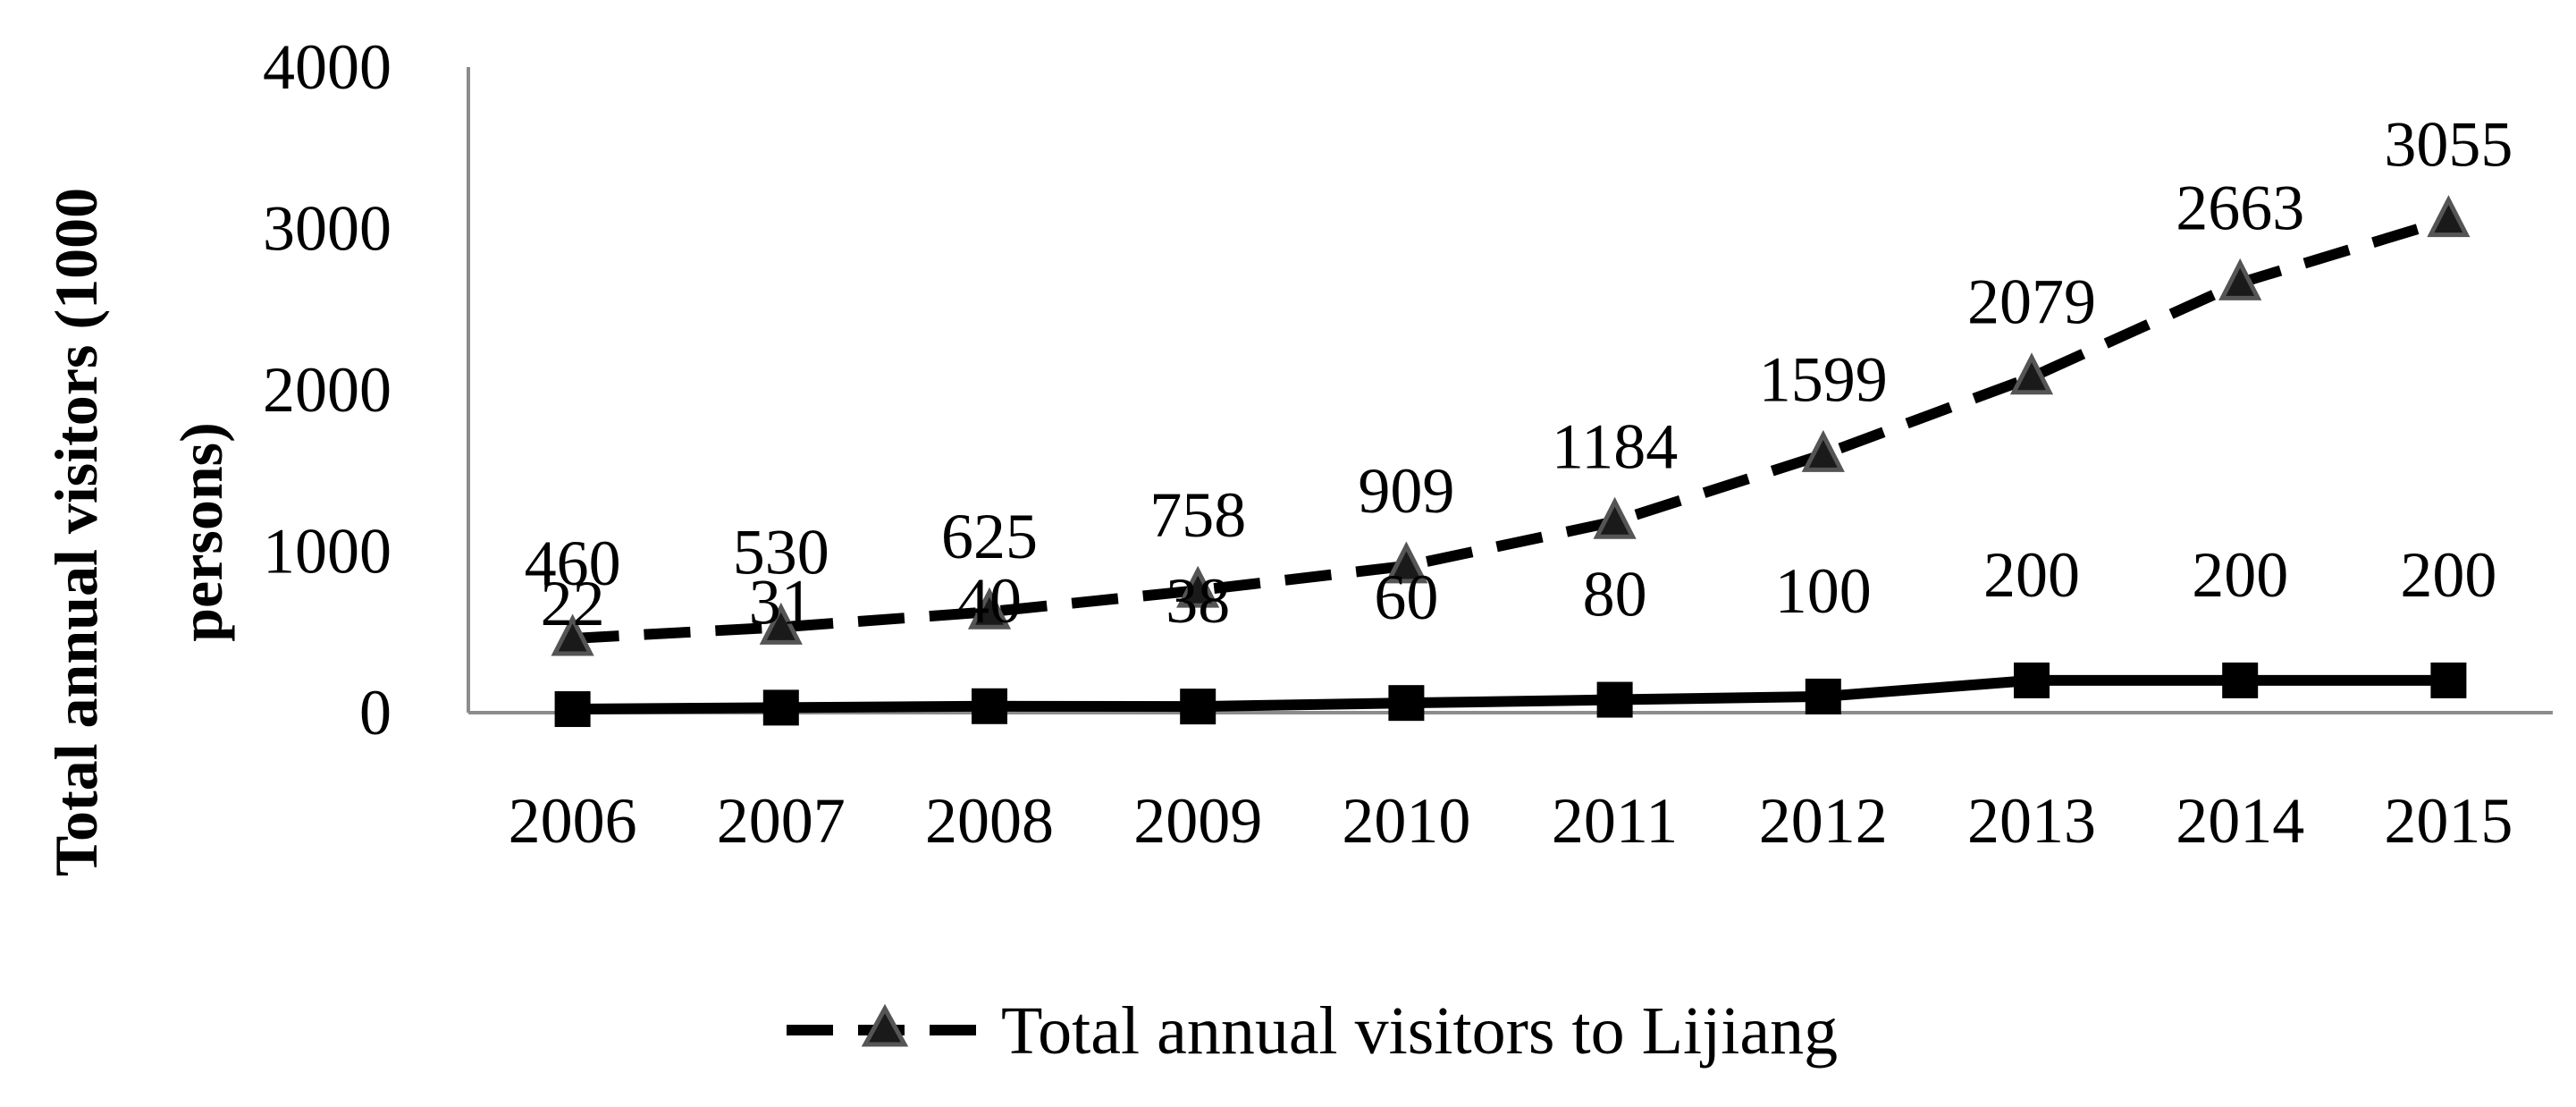 The height and width of the screenshot is (1107, 2576). Describe the element at coordinates (327, 551) in the screenshot. I see `y-tick-label: 1000` at that location.